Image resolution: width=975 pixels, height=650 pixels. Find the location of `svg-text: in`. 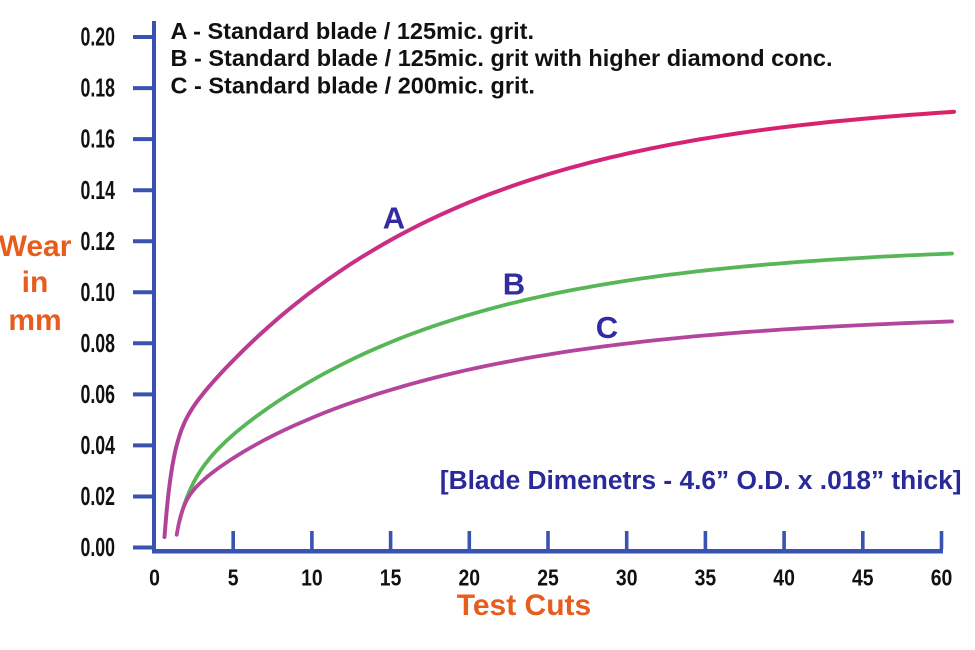

svg-text: in is located at coordinates (35, 282).